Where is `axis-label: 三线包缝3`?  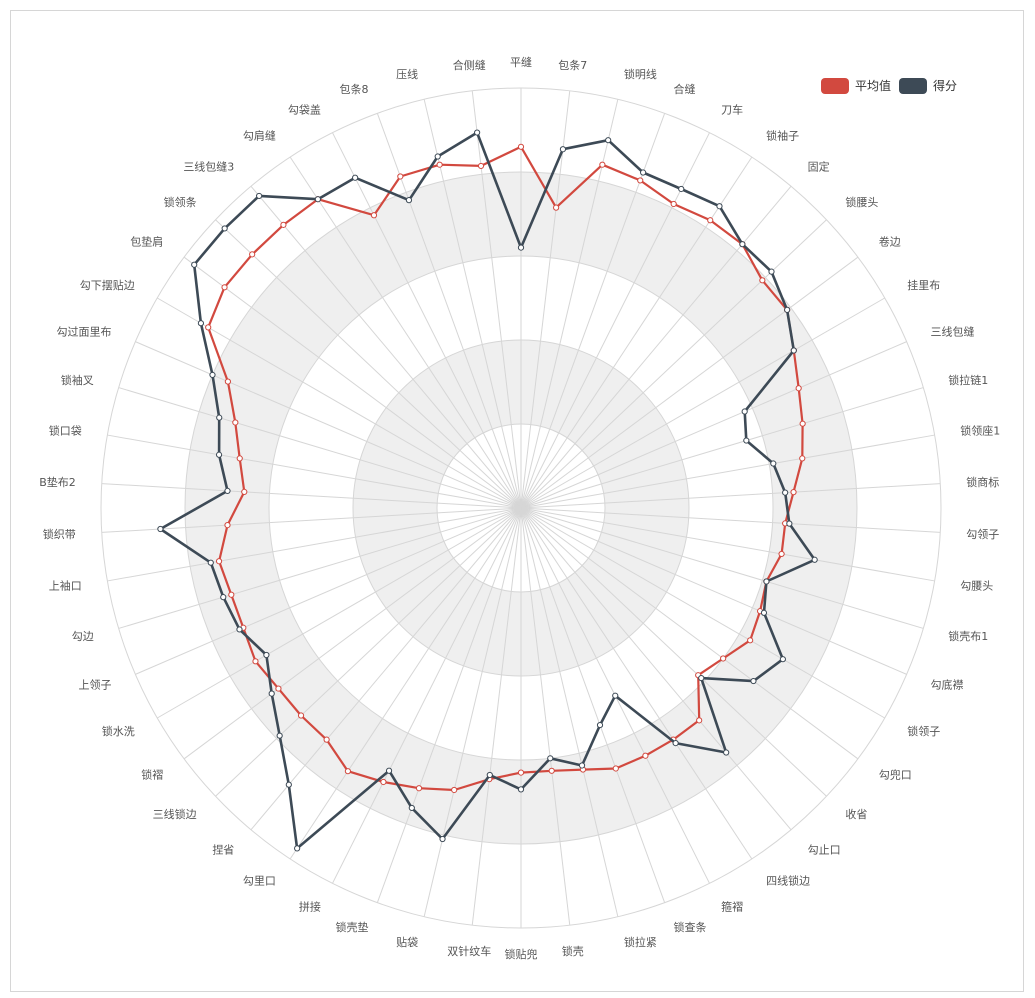
axis-label: 三线包缝3 is located at coordinates (208, 166).